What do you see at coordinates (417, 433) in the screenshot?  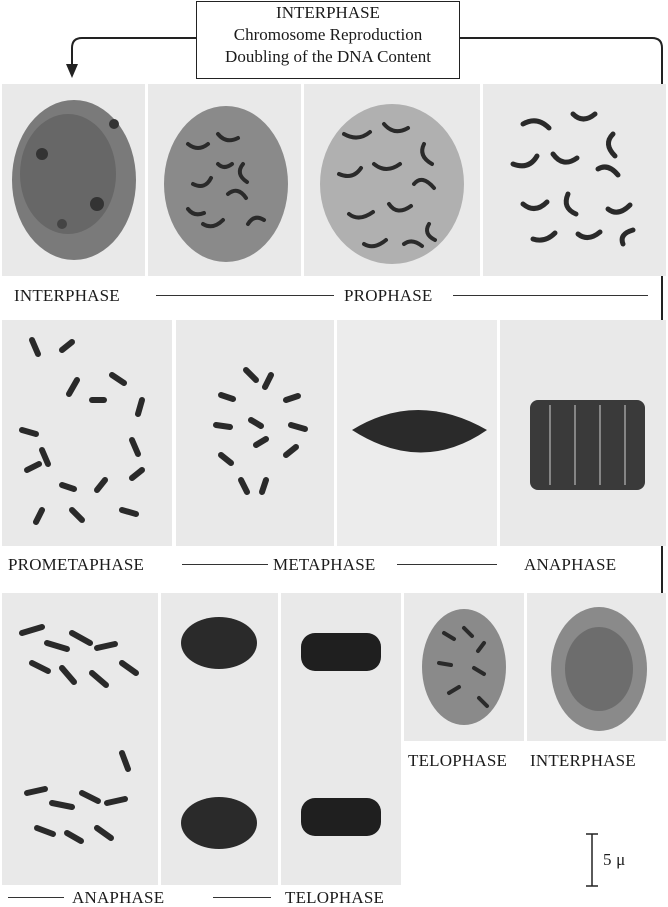 I see `panel-metaphase-side` at bounding box center [417, 433].